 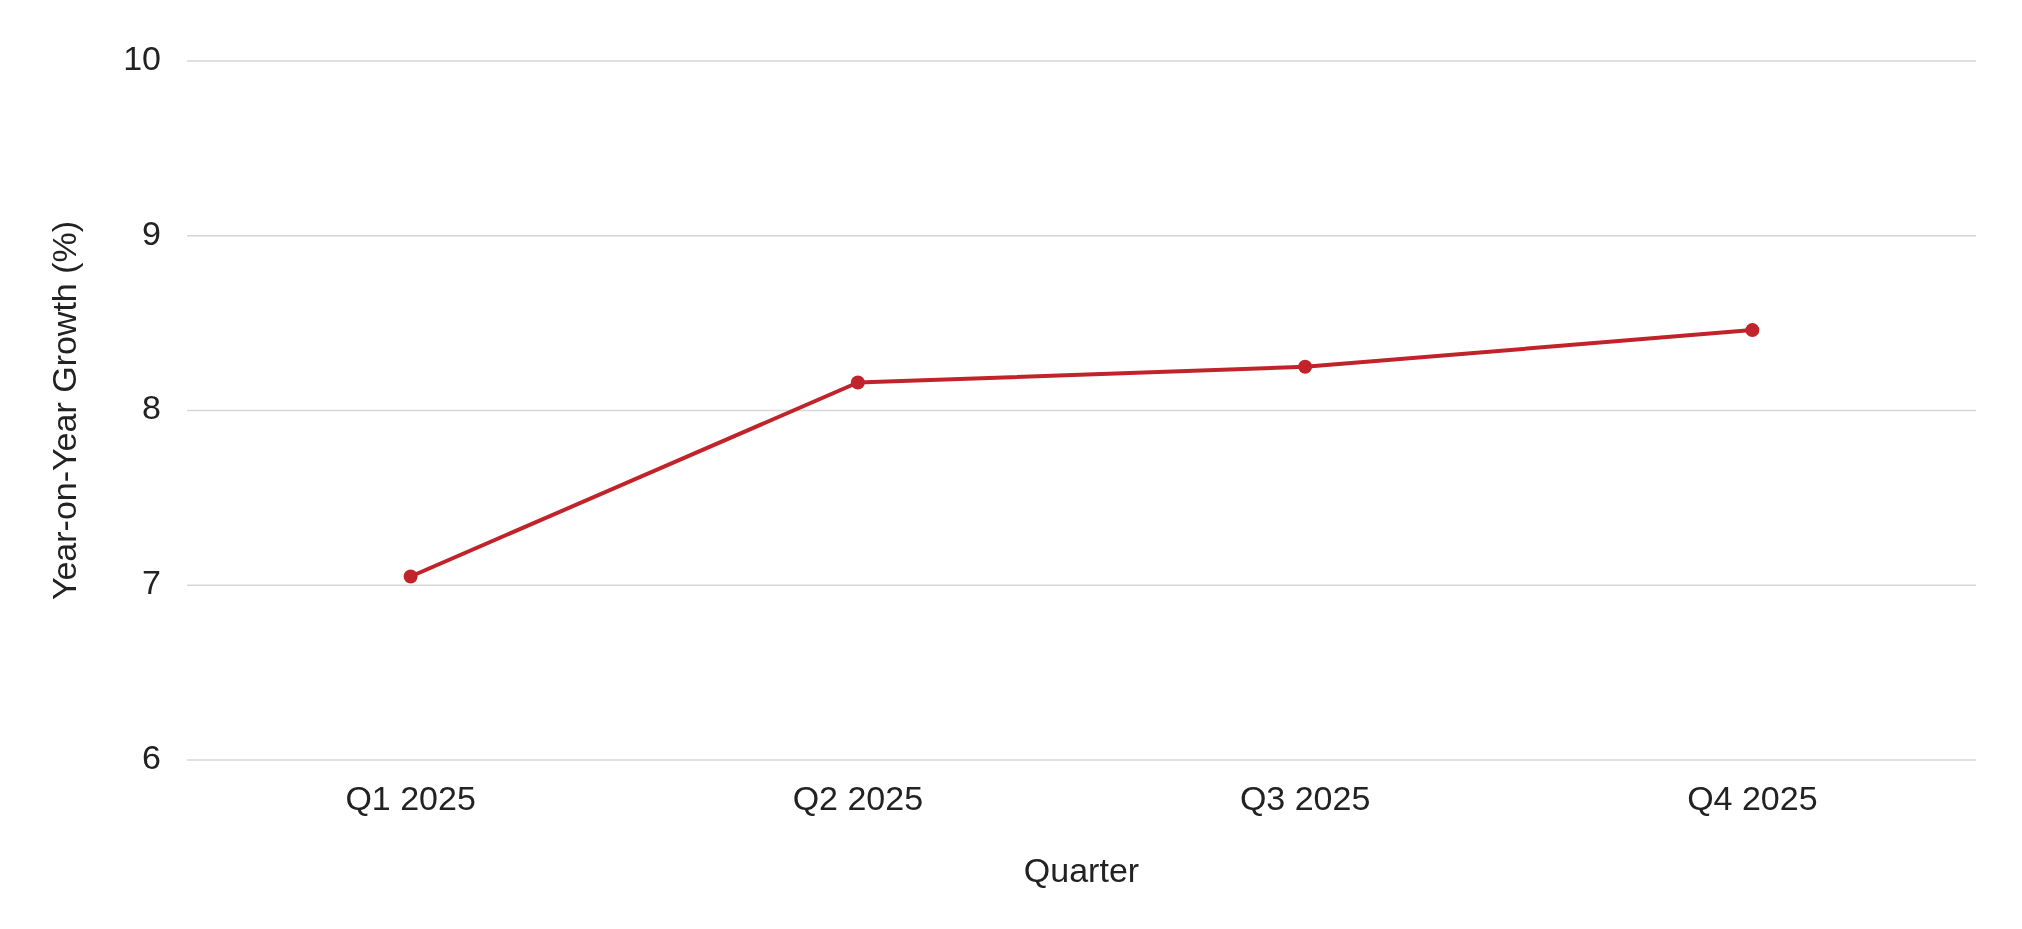 I want to click on y-tick-label: 9, so click(x=151, y=232).